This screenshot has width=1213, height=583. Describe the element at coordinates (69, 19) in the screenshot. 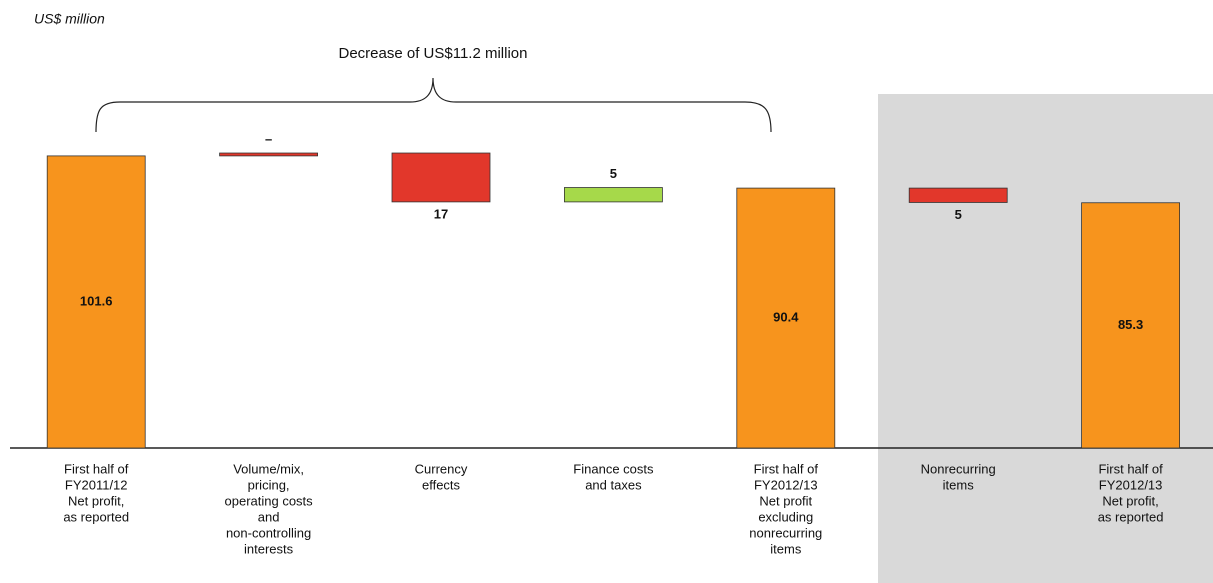

I see `unit-label: US$ million` at that location.